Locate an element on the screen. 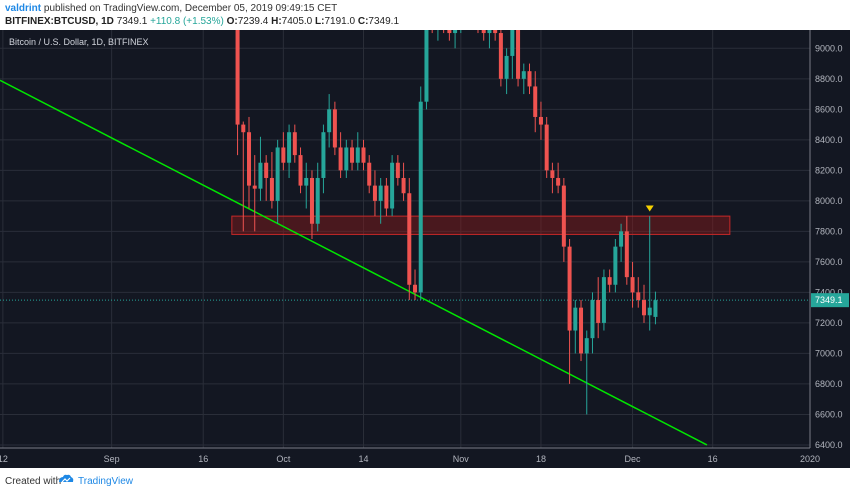 The width and height of the screenshot is (850, 493). current-price-label: 7349.1 is located at coordinates (829, 300).